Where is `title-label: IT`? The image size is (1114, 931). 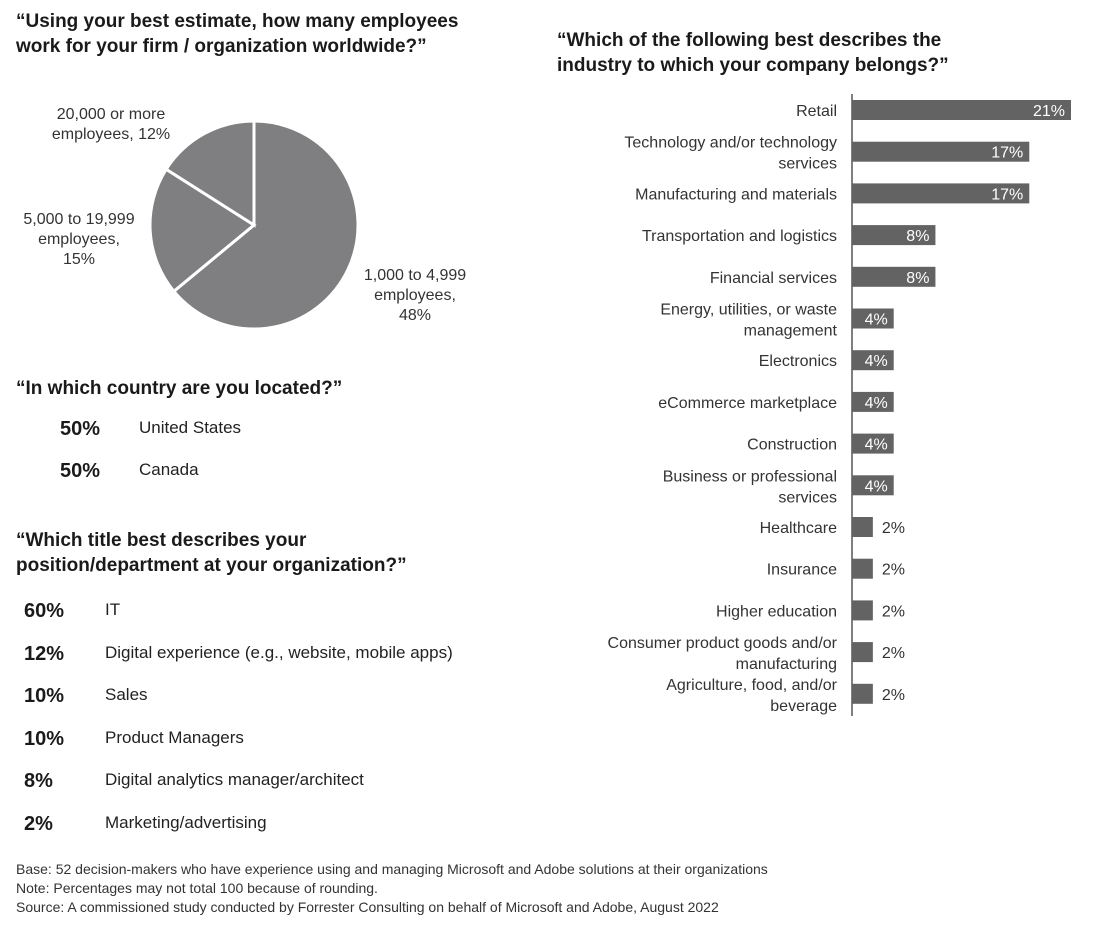 title-label: IT is located at coordinates (113, 609).